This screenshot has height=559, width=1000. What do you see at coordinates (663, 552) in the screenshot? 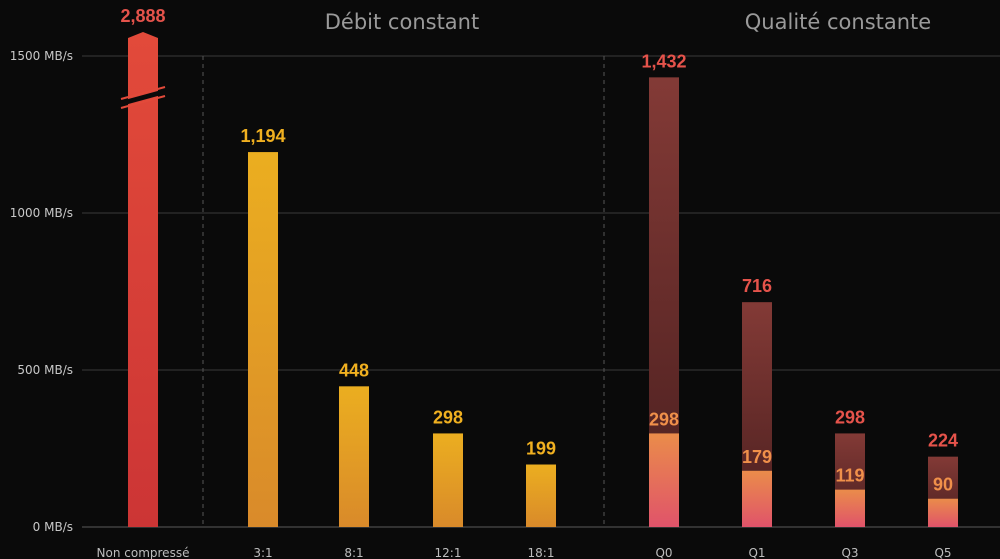
I see `x-tick-label: Q0` at bounding box center [663, 552].